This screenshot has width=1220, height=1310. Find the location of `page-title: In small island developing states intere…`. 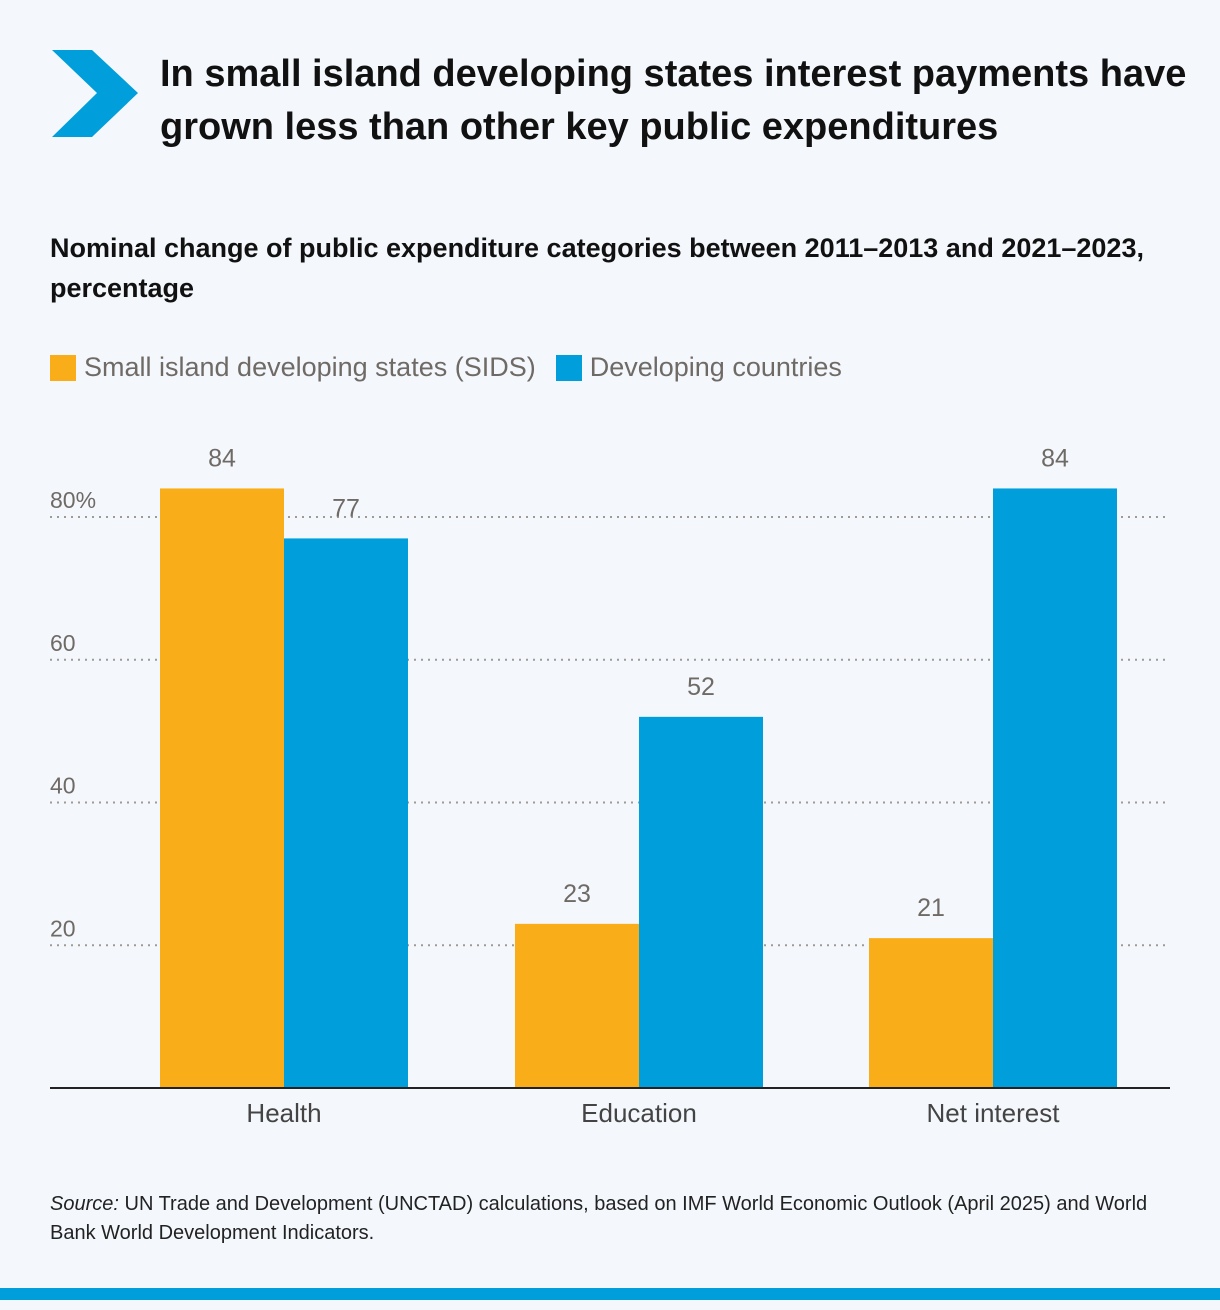

page-title: In small island developing states intere… is located at coordinates (673, 100).